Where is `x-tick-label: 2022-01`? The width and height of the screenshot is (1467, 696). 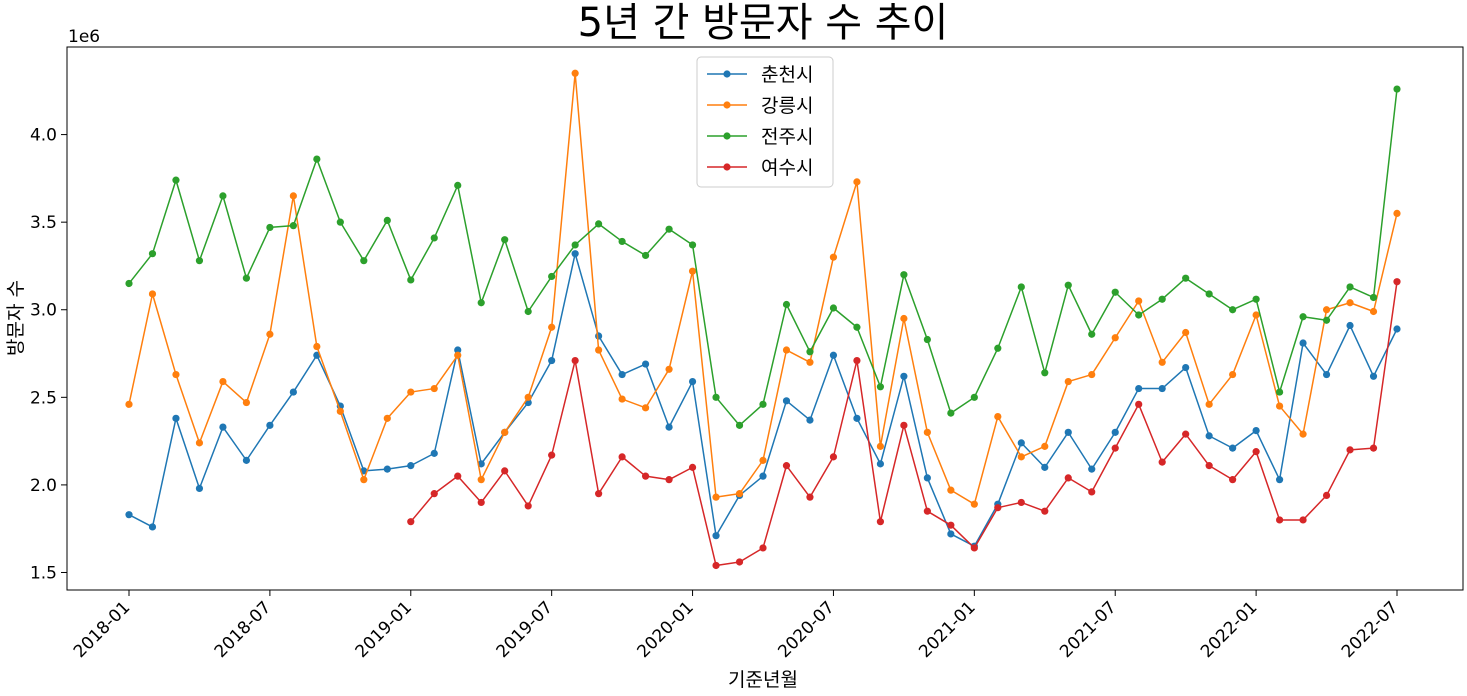 x-tick-label: 2022-01 is located at coordinates (1229, 630).